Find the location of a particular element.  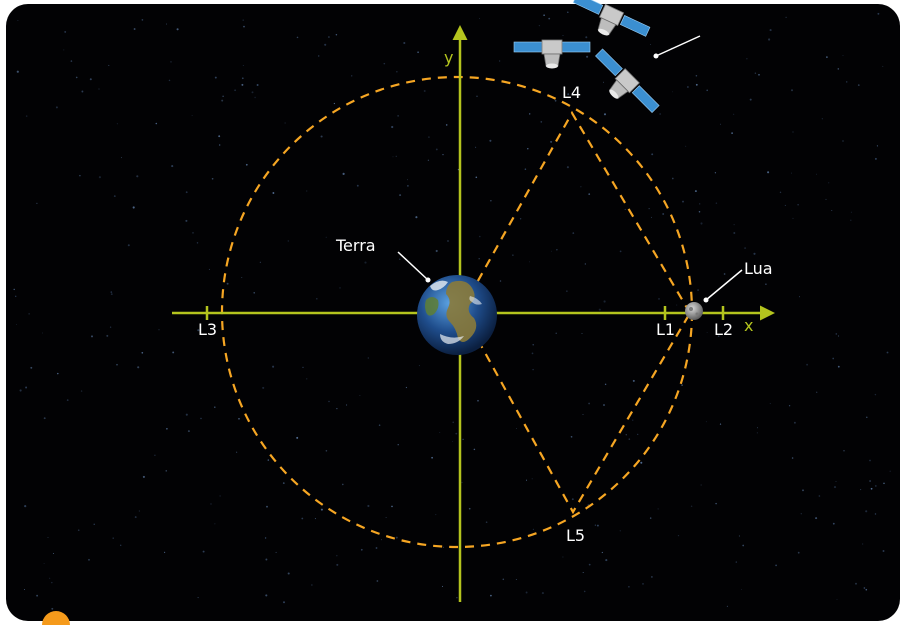

x-axis-label: x is located at coordinates (748, 325).